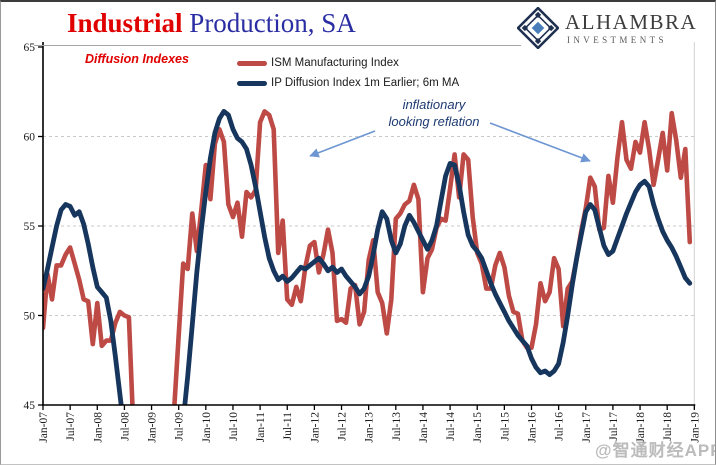  I want to click on x-tick-label-Jul-18: Jul-18, so click(668, 426).